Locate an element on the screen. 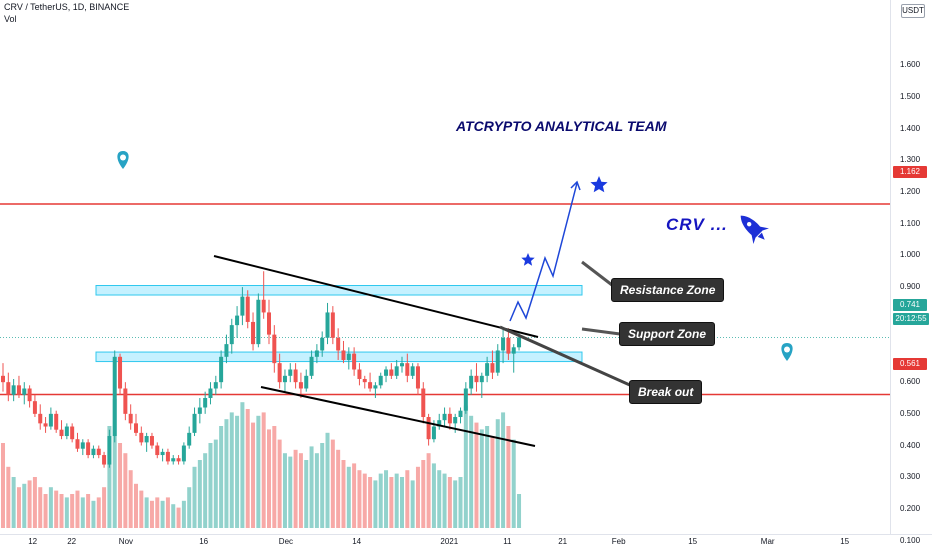  y-axis-tick-label: 1.300 is located at coordinates (910, 160).